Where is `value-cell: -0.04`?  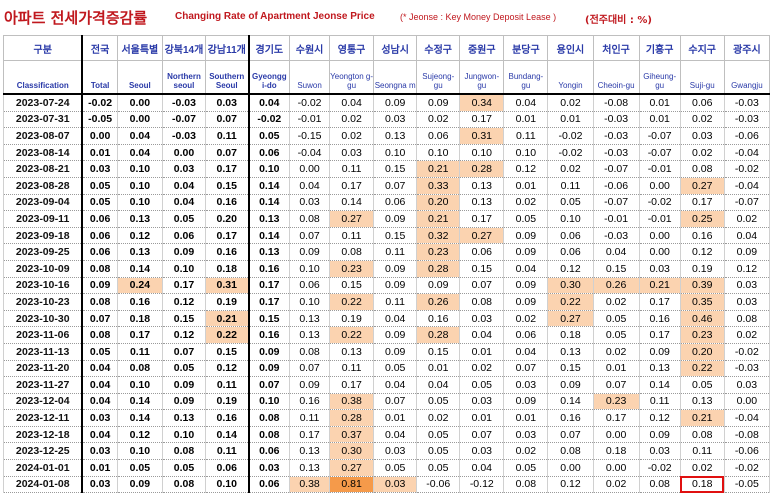 value-cell: -0.04 is located at coordinates (310, 153).